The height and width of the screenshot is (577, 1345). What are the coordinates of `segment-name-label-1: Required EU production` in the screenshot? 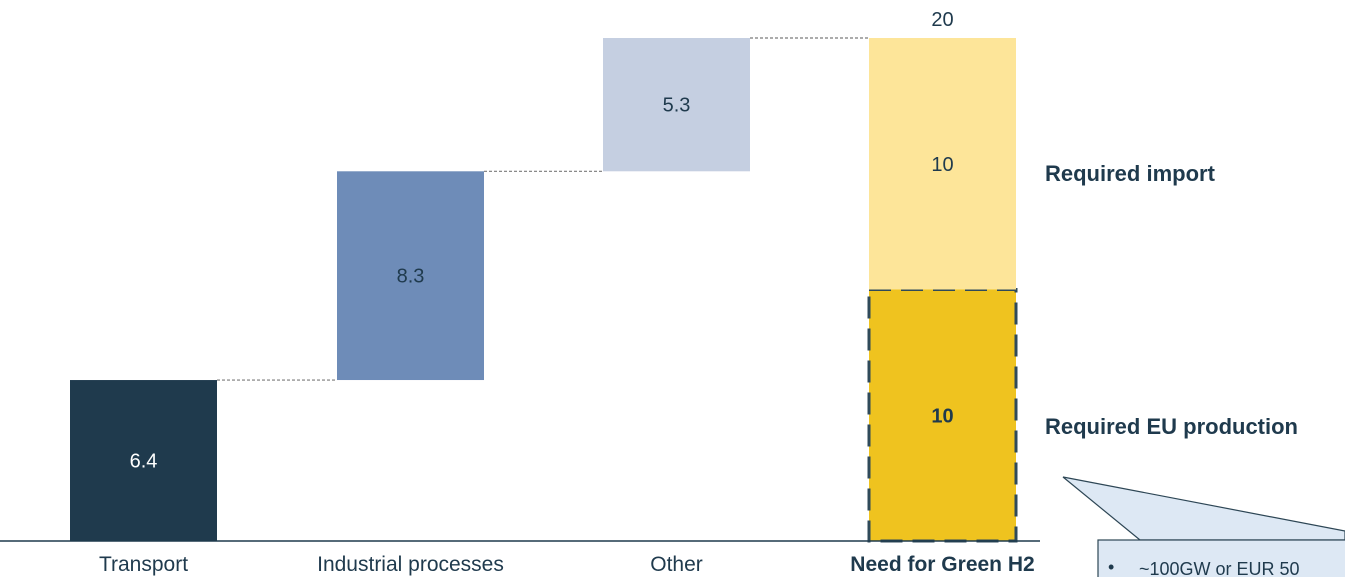 It's located at (1171, 426).